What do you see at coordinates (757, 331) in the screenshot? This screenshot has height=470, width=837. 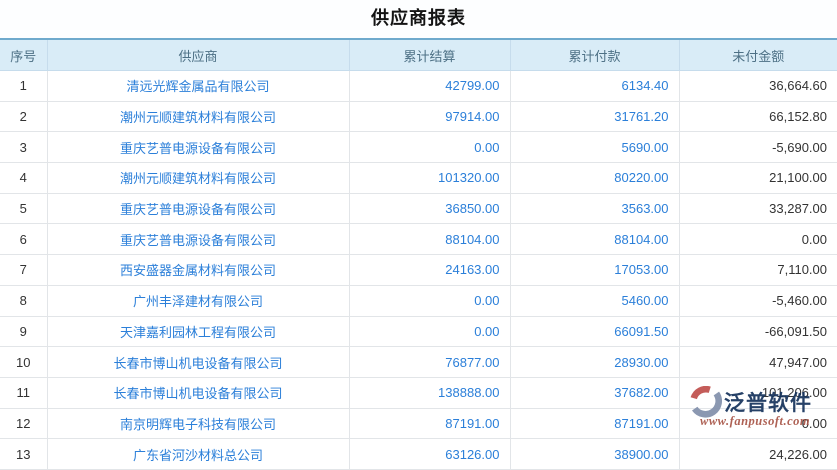 I see `unpaid-amount: -66,091.50` at bounding box center [757, 331].